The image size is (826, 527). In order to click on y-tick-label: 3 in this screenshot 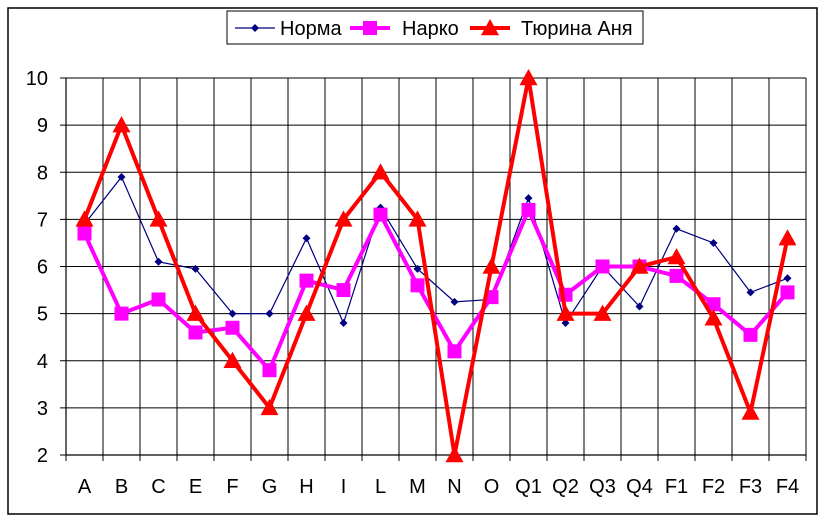, I will do `click(42, 409)`.